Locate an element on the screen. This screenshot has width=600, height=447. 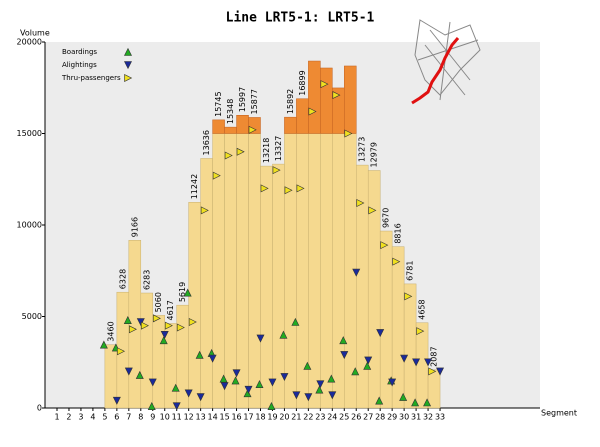
x-tick-label: 10 is located at coordinates (165, 417).